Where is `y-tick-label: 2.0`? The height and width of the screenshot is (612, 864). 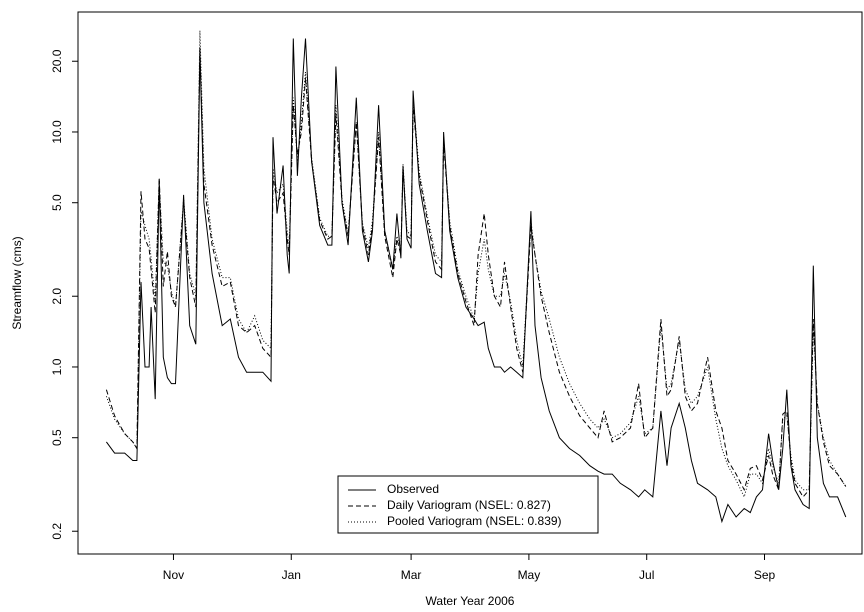
y-tick-label: 2.0 is located at coordinates (57, 296).